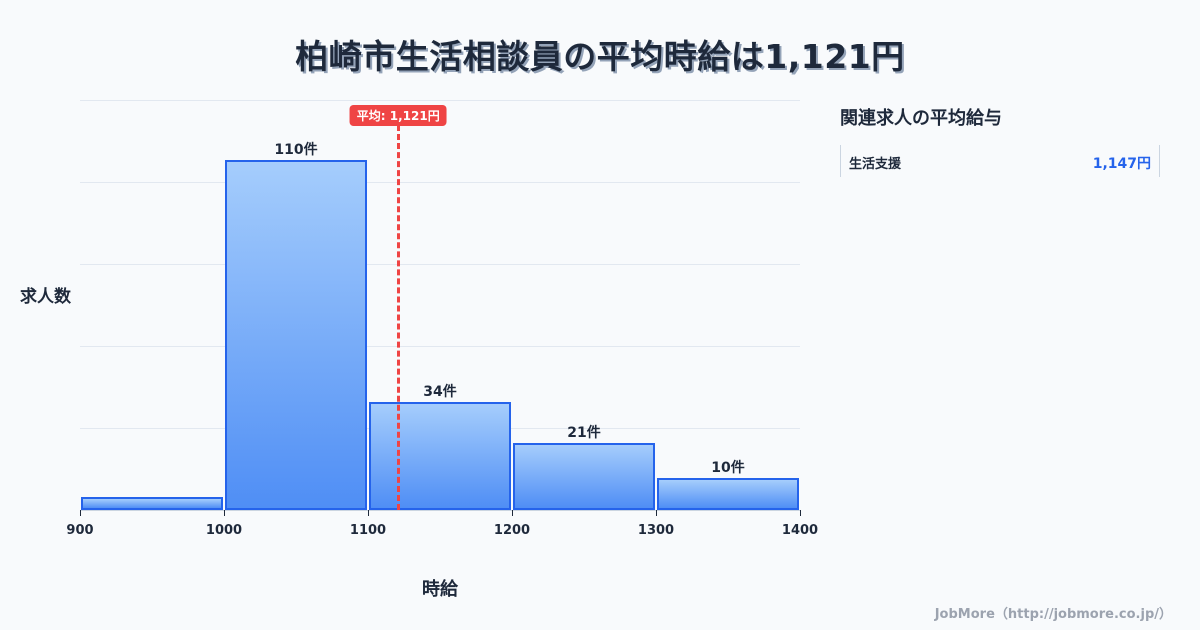 The width and height of the screenshot is (1200, 630). Describe the element at coordinates (584, 433) in the screenshot. I see `bar-value-label: 21件` at that location.